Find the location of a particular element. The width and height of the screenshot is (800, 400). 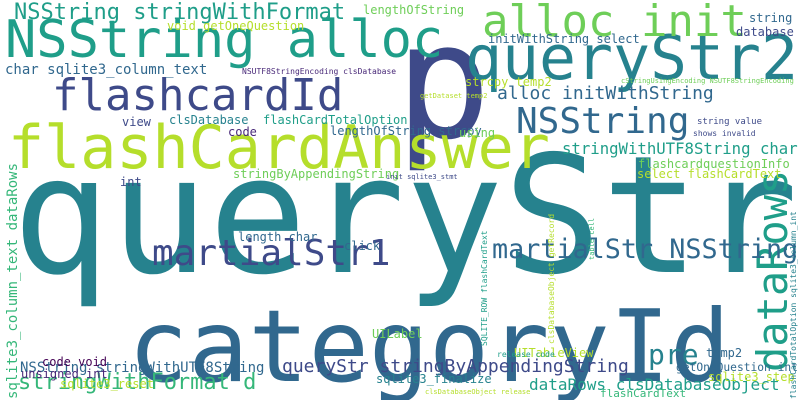

cloud-word: string is located at coordinates (771, 18).